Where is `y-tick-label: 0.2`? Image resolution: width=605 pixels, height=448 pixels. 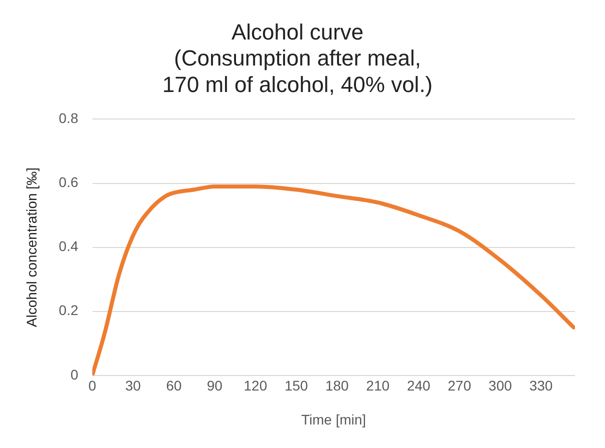
y-tick-label: 0.2 is located at coordinates (68, 310).